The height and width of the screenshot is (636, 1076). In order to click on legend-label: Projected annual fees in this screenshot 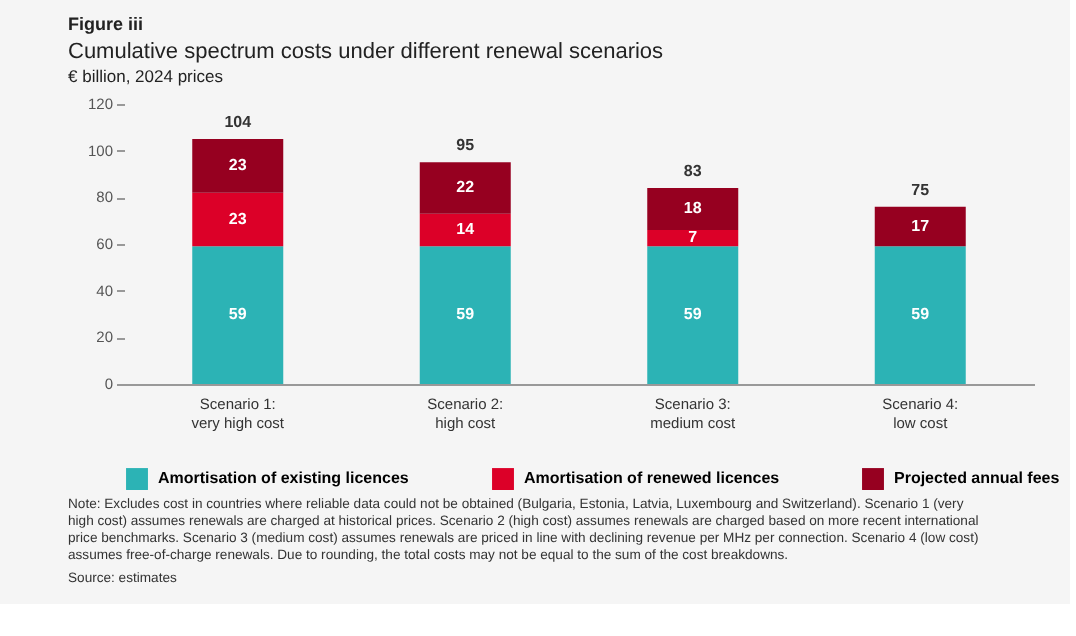, I will do `click(977, 478)`.